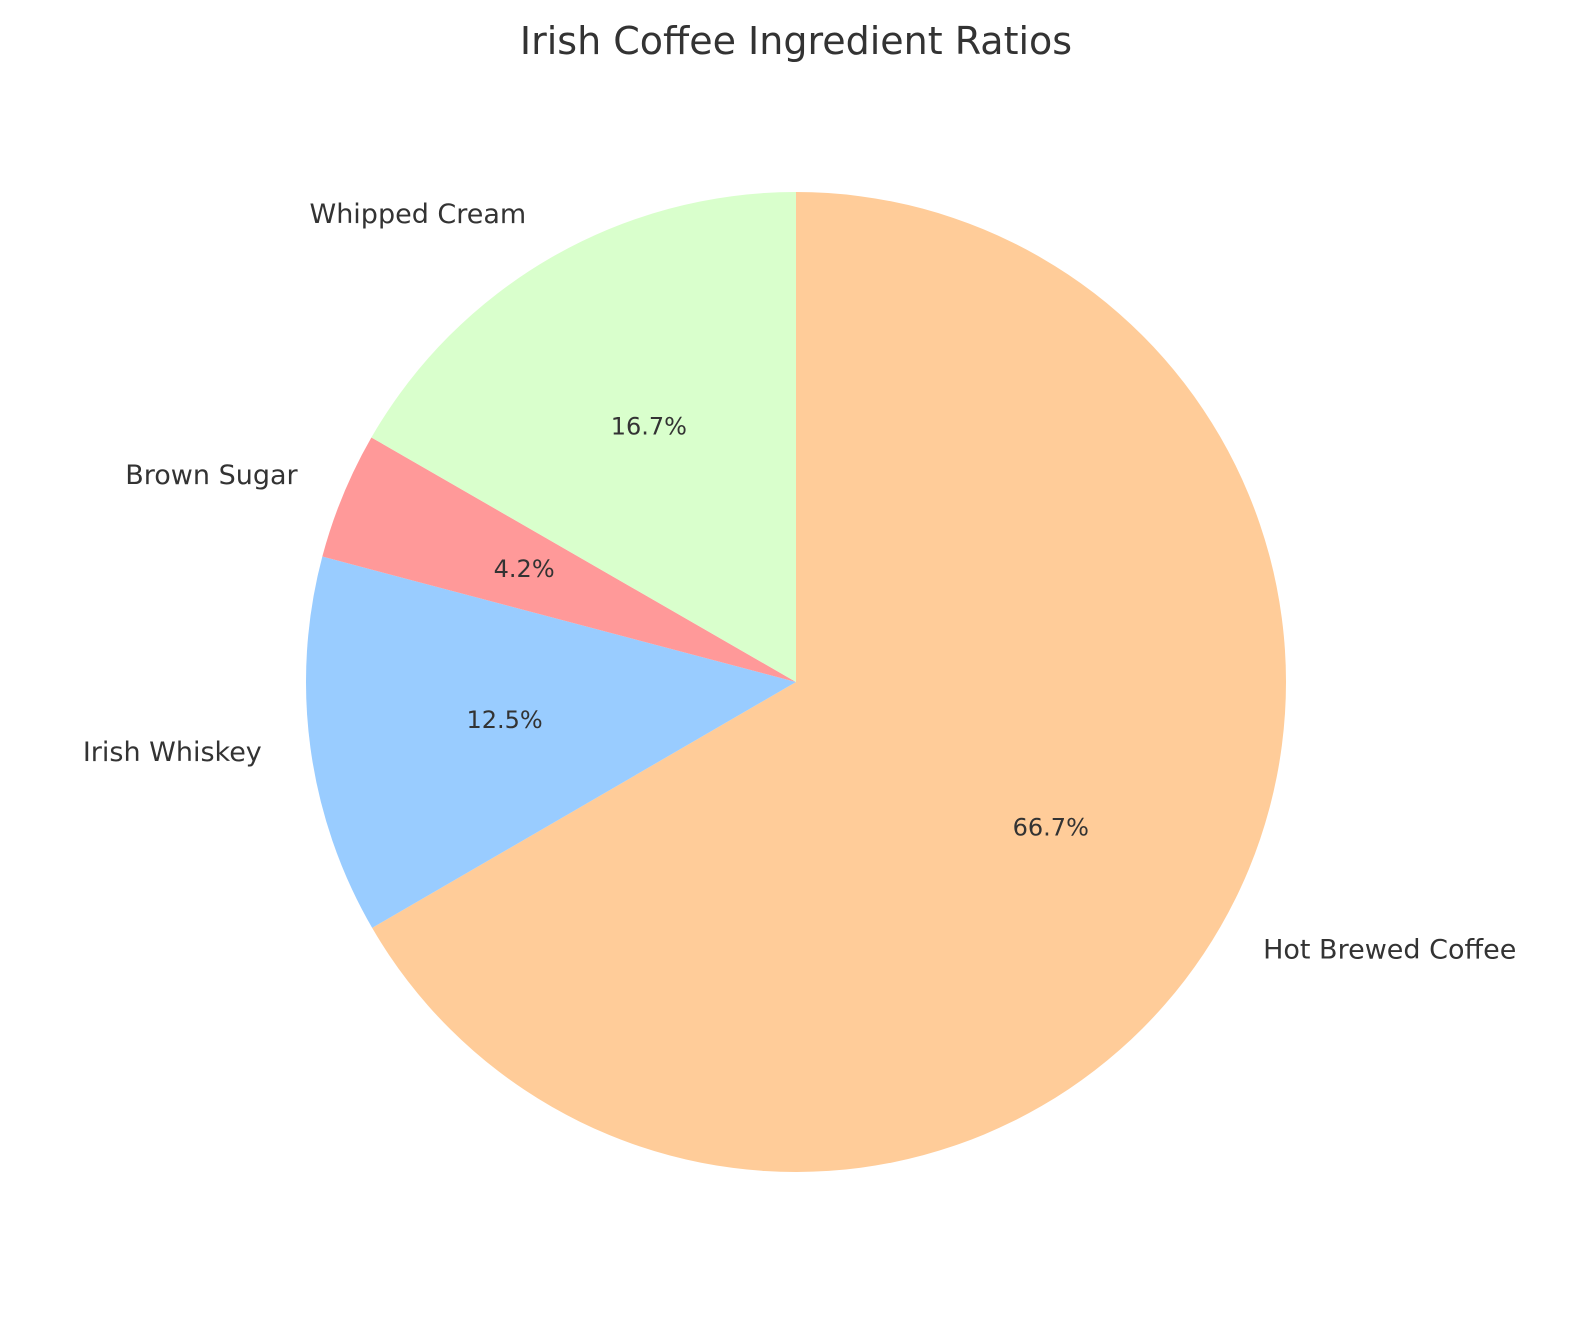 This screenshot has height=1334, width=1586. What do you see at coordinates (1051, 828) in the screenshot?
I see `slice-percent-hot-brewed-coffee: 66.7%` at bounding box center [1051, 828].